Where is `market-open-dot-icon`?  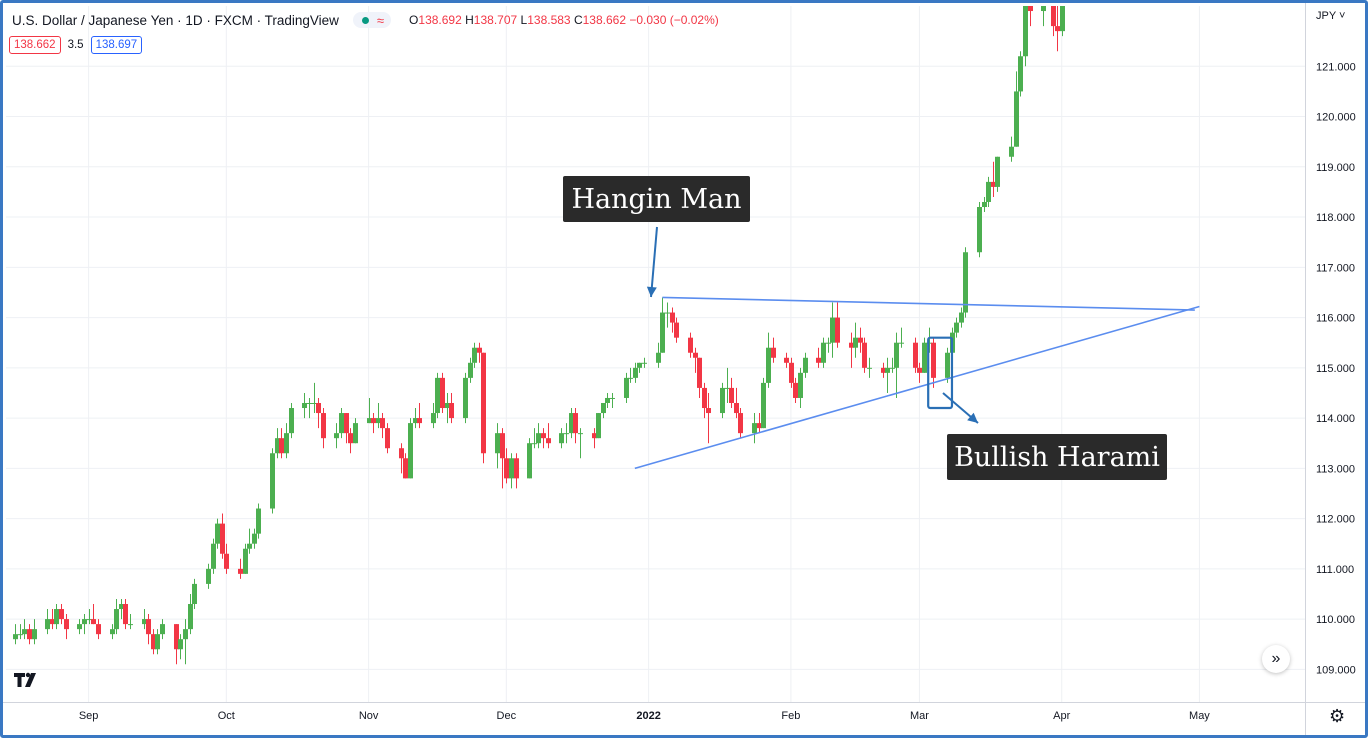
market-open-dot-icon is located at coordinates (365, 20).